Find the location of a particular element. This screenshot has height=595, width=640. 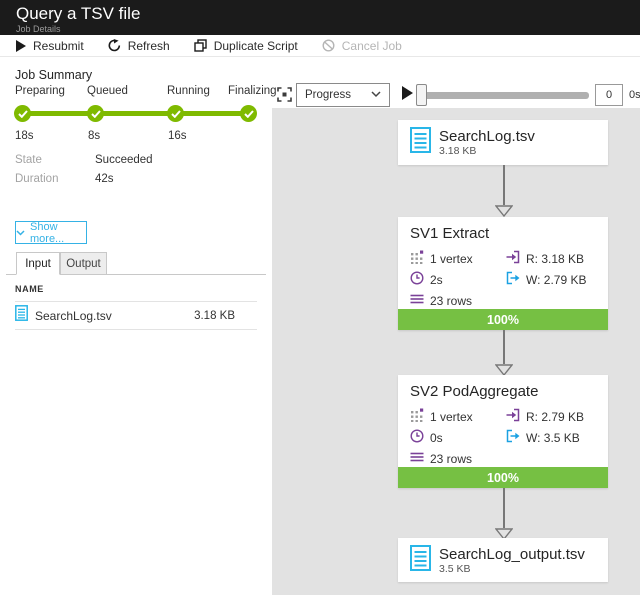

tab-input-label: Input is located at coordinates (38, 263).